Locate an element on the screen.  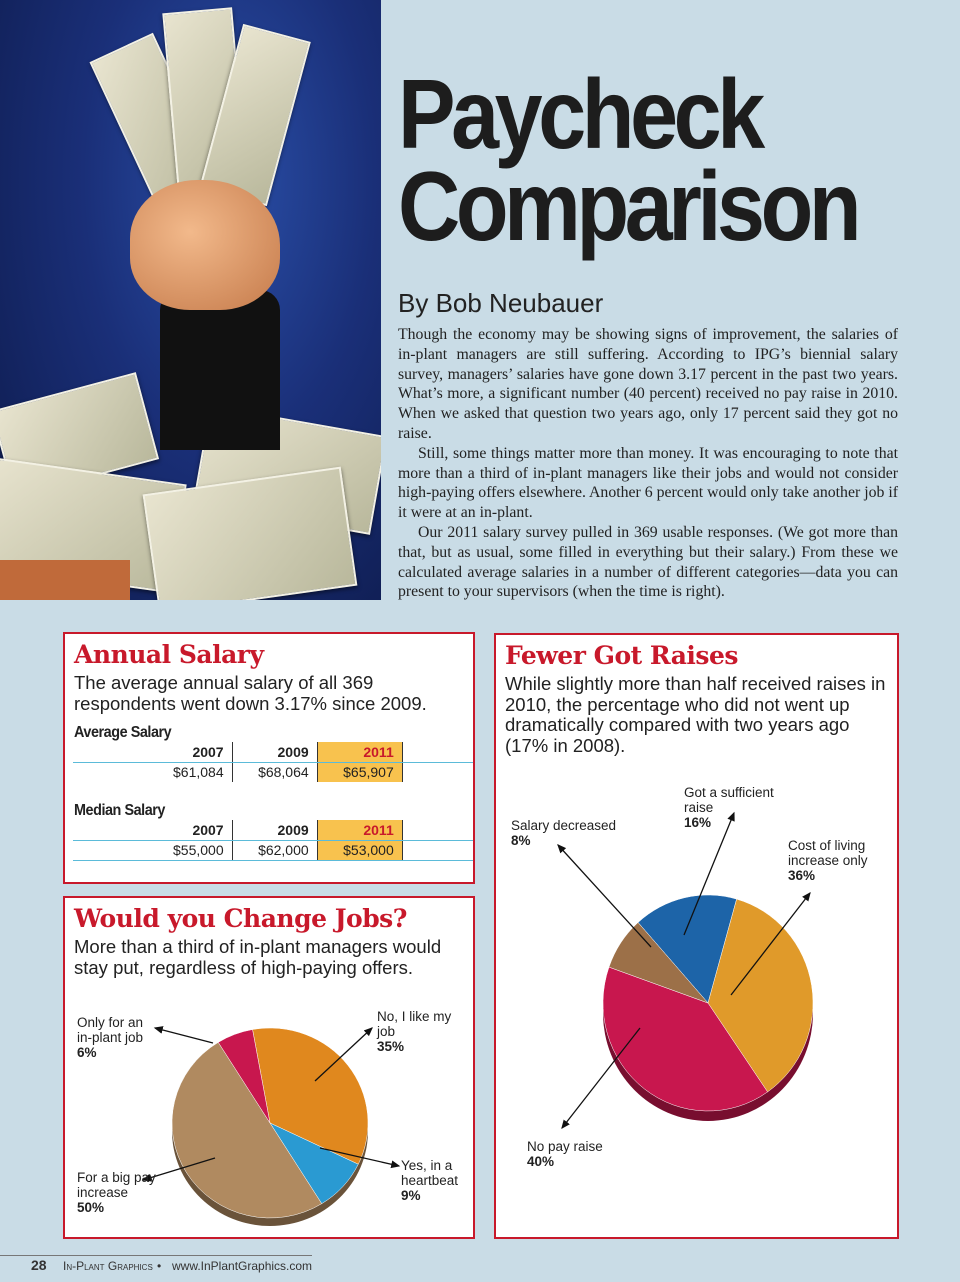
raises-pie is located at coordinates (685, 970).